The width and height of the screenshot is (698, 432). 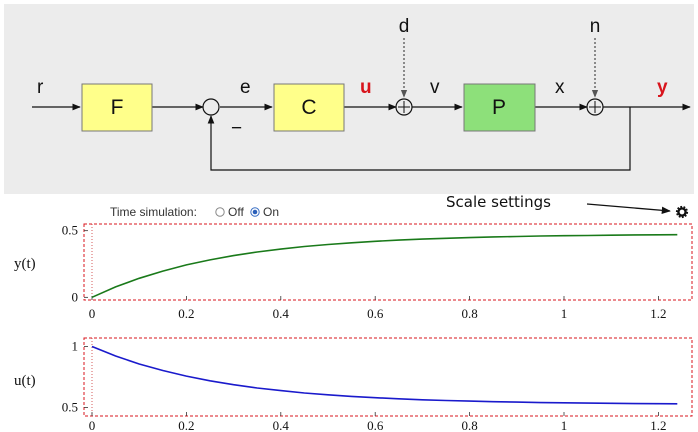 What do you see at coordinates (595, 107) in the screenshot?
I see `summing-junction-n` at bounding box center [595, 107].